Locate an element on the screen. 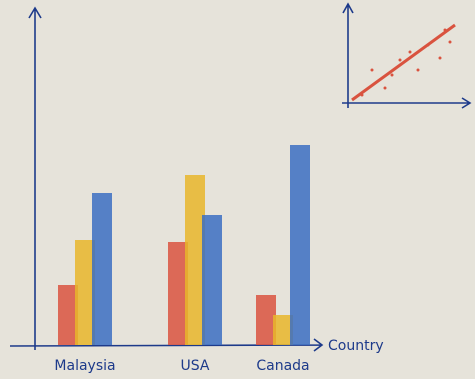 The width and height of the screenshot is (475, 379). x-tick-label: Malaysia is located at coordinates (84, 366).